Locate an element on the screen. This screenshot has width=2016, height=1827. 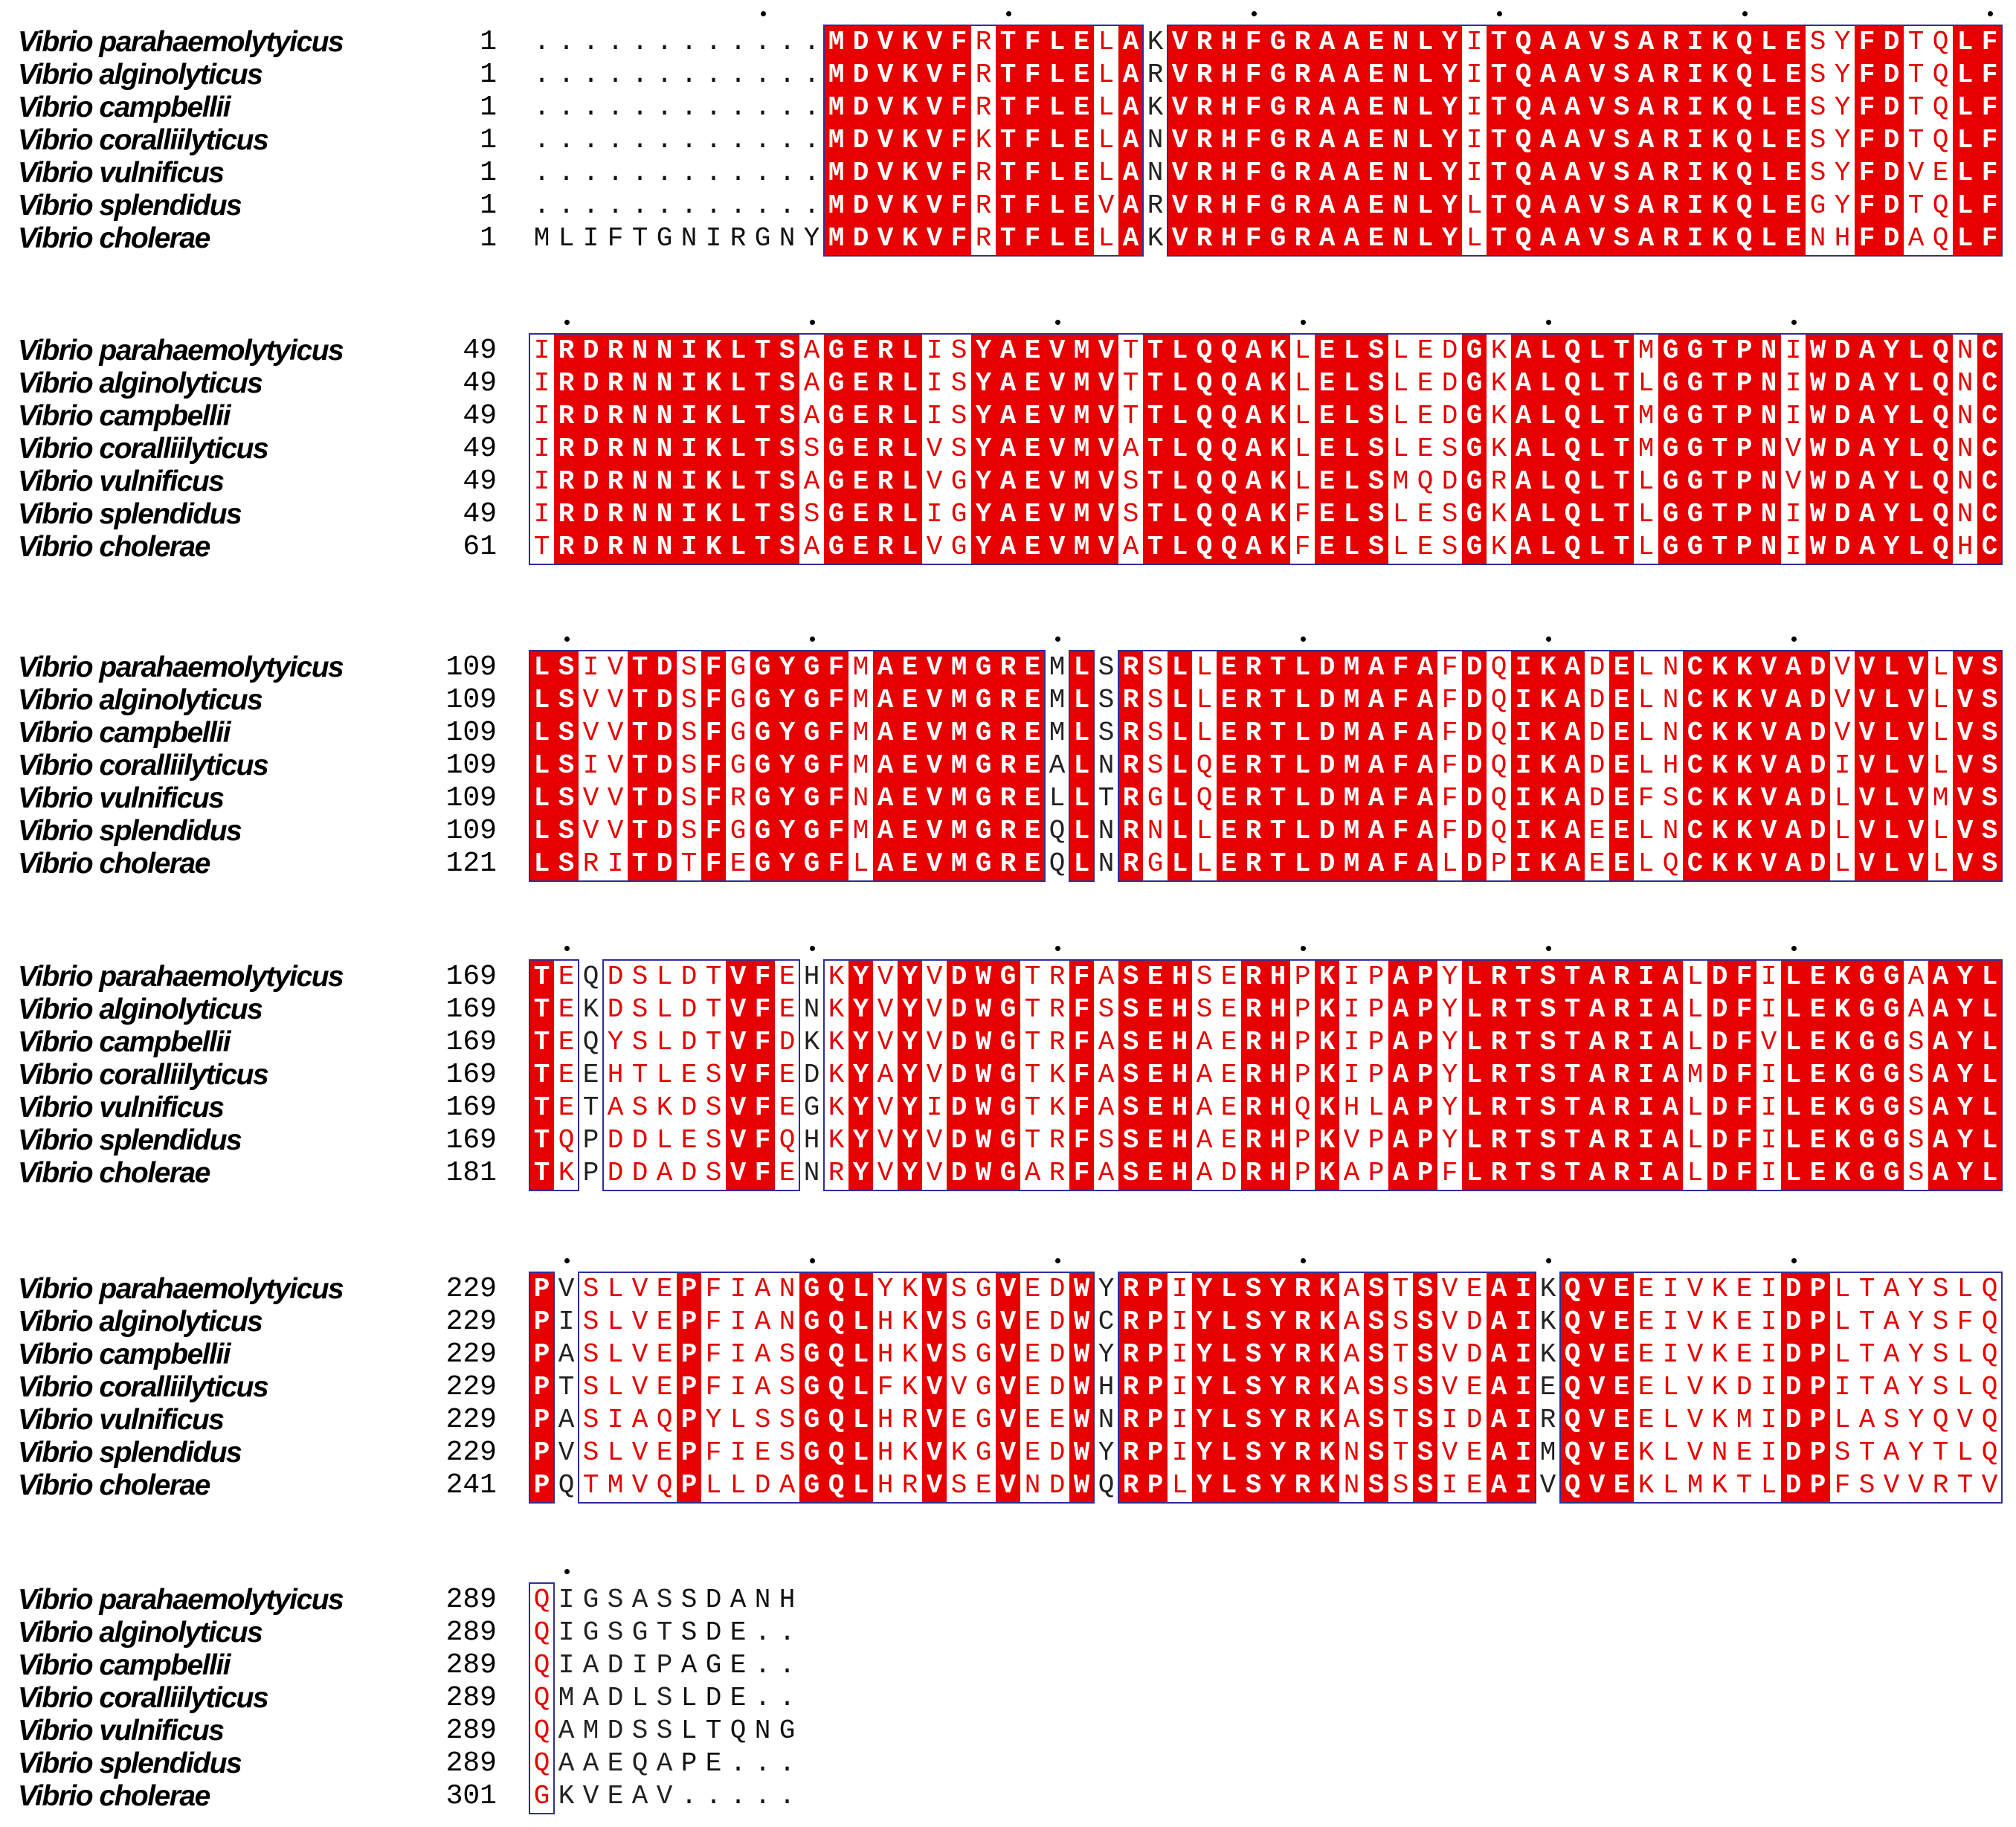
species-label: Vibrio parahaemolytyicus is located at coordinates (181, 1600).